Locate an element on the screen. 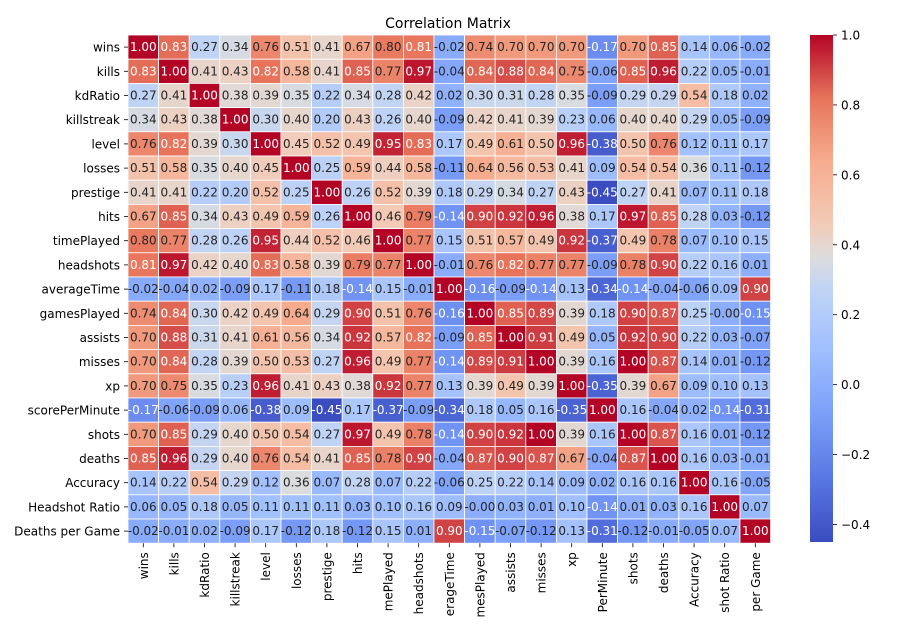 This screenshot has width=902, height=633. cell-value-label: 0.87 is located at coordinates (541, 459).